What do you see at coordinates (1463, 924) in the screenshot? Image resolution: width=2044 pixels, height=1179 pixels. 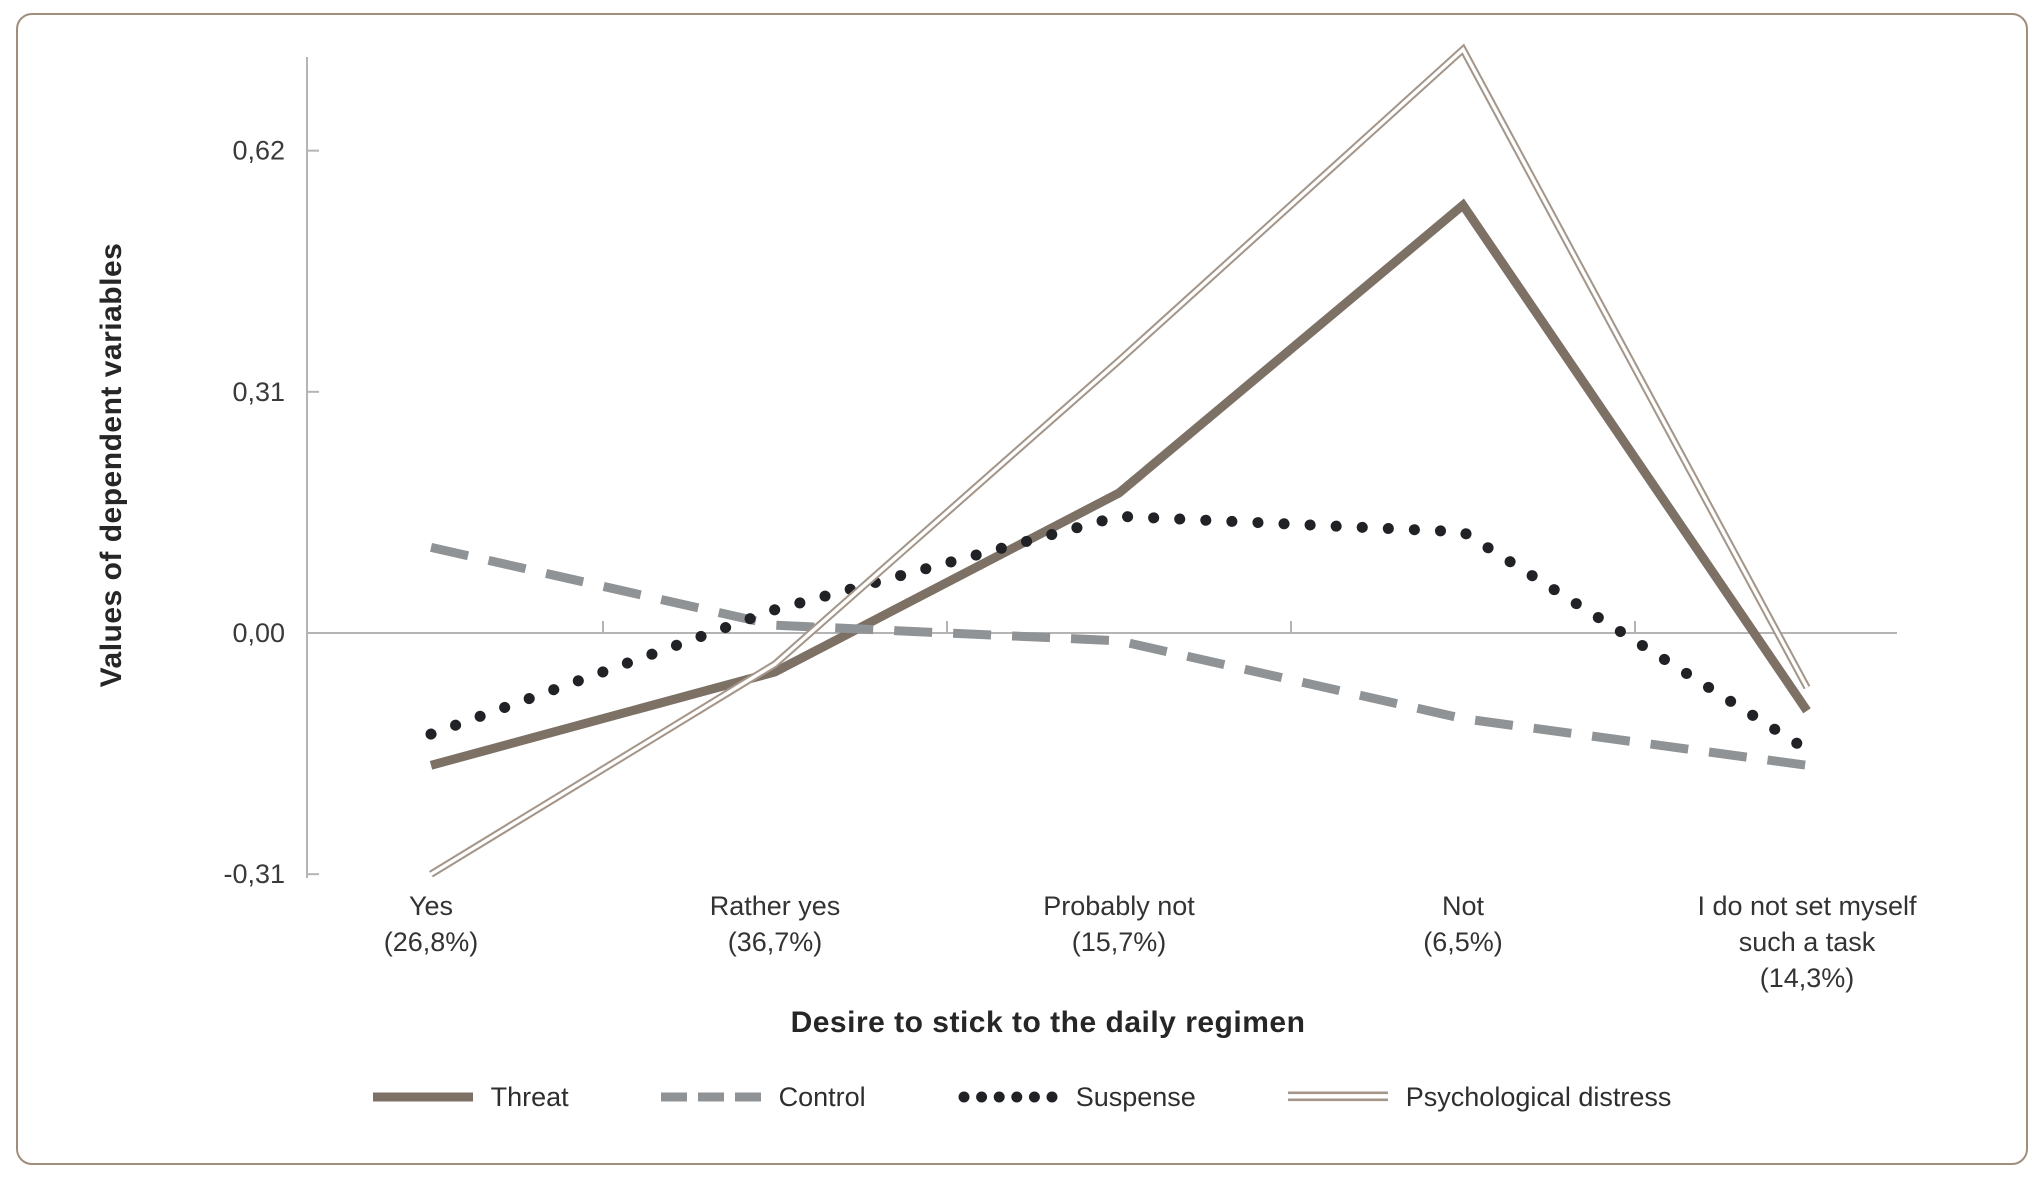 I see `x-category-label: Not (6,5%)` at bounding box center [1463, 924].